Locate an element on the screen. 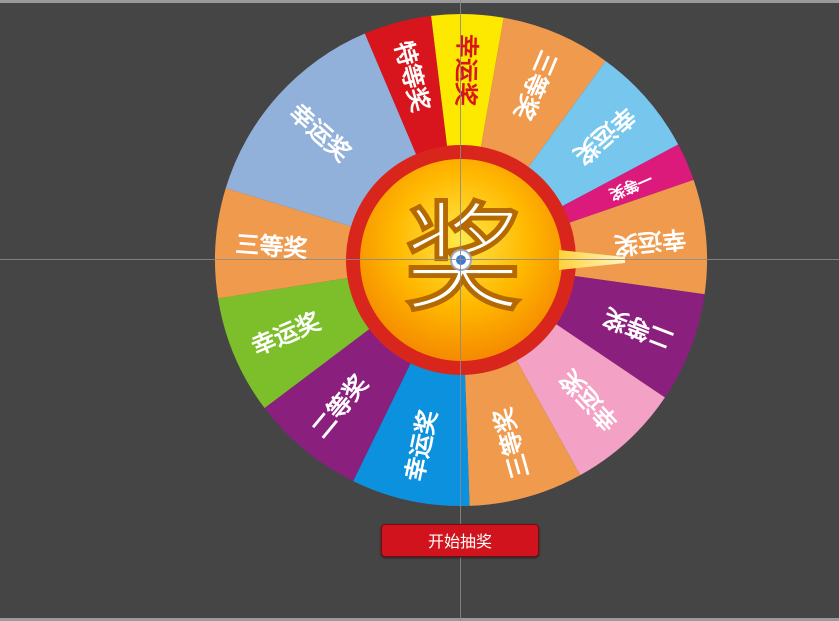  pointer-needle-icon is located at coordinates (537, 260).